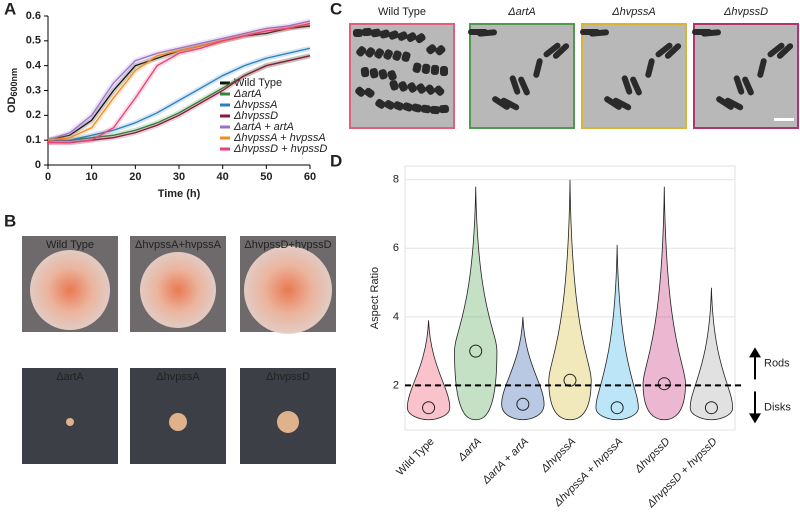  What do you see at coordinates (178, 377) in the screenshot?
I see `colony-label: ΔhvpssA` at bounding box center [178, 377].